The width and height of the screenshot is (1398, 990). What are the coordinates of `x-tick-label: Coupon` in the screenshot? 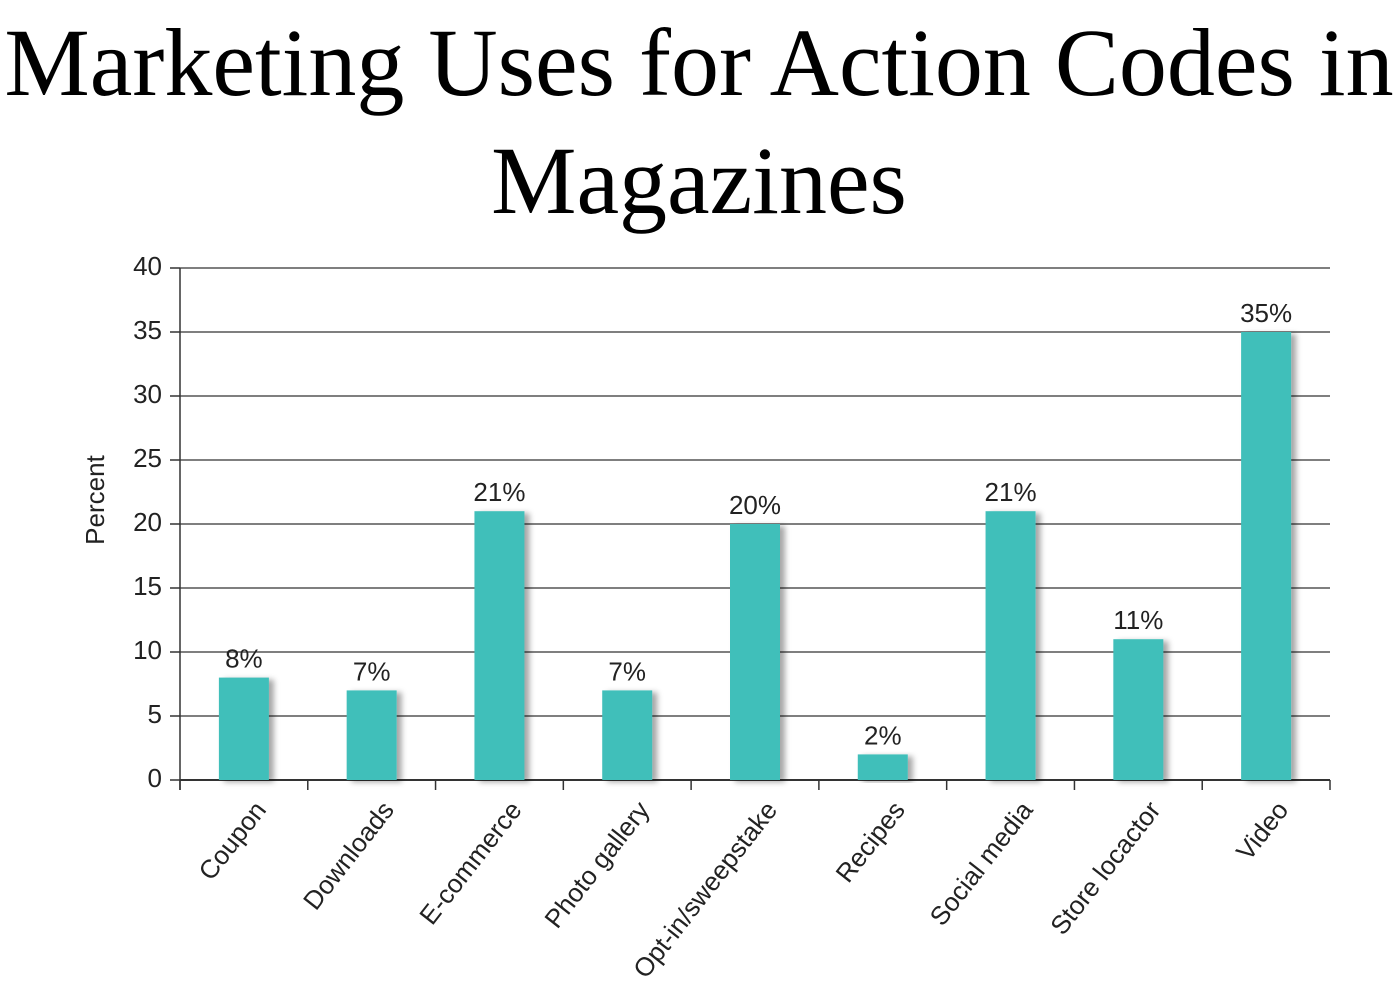 It's located at (232, 840).